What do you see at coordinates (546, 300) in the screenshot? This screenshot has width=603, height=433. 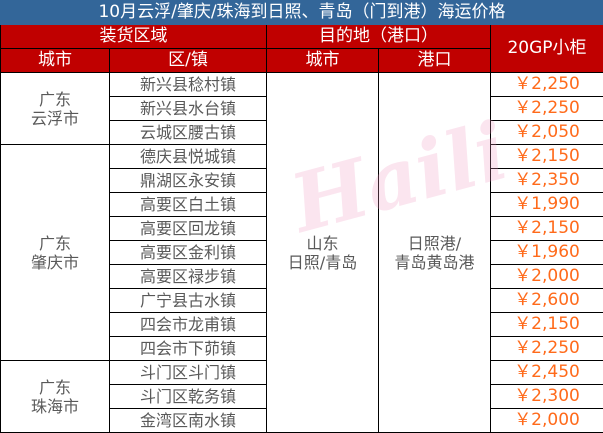 I see `price-cell: ￥2,600` at bounding box center [546, 300].